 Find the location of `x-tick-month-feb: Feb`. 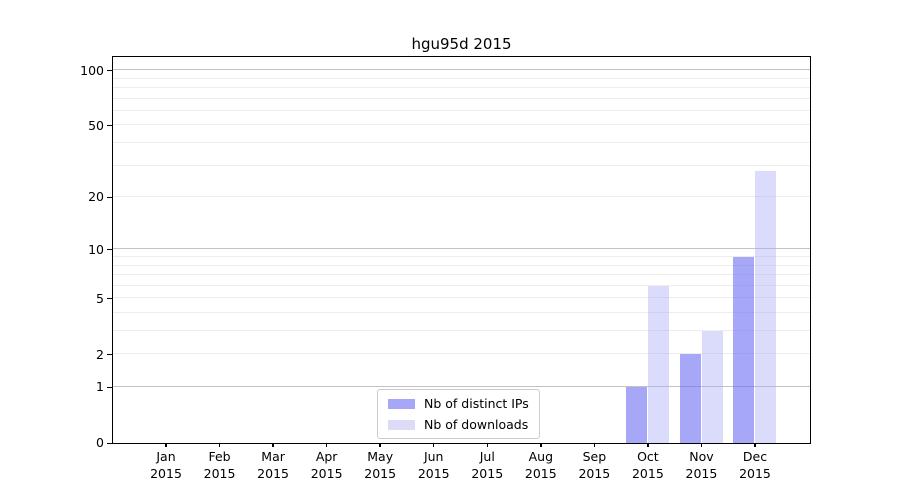

x-tick-month-feb: Feb is located at coordinates (219, 456).